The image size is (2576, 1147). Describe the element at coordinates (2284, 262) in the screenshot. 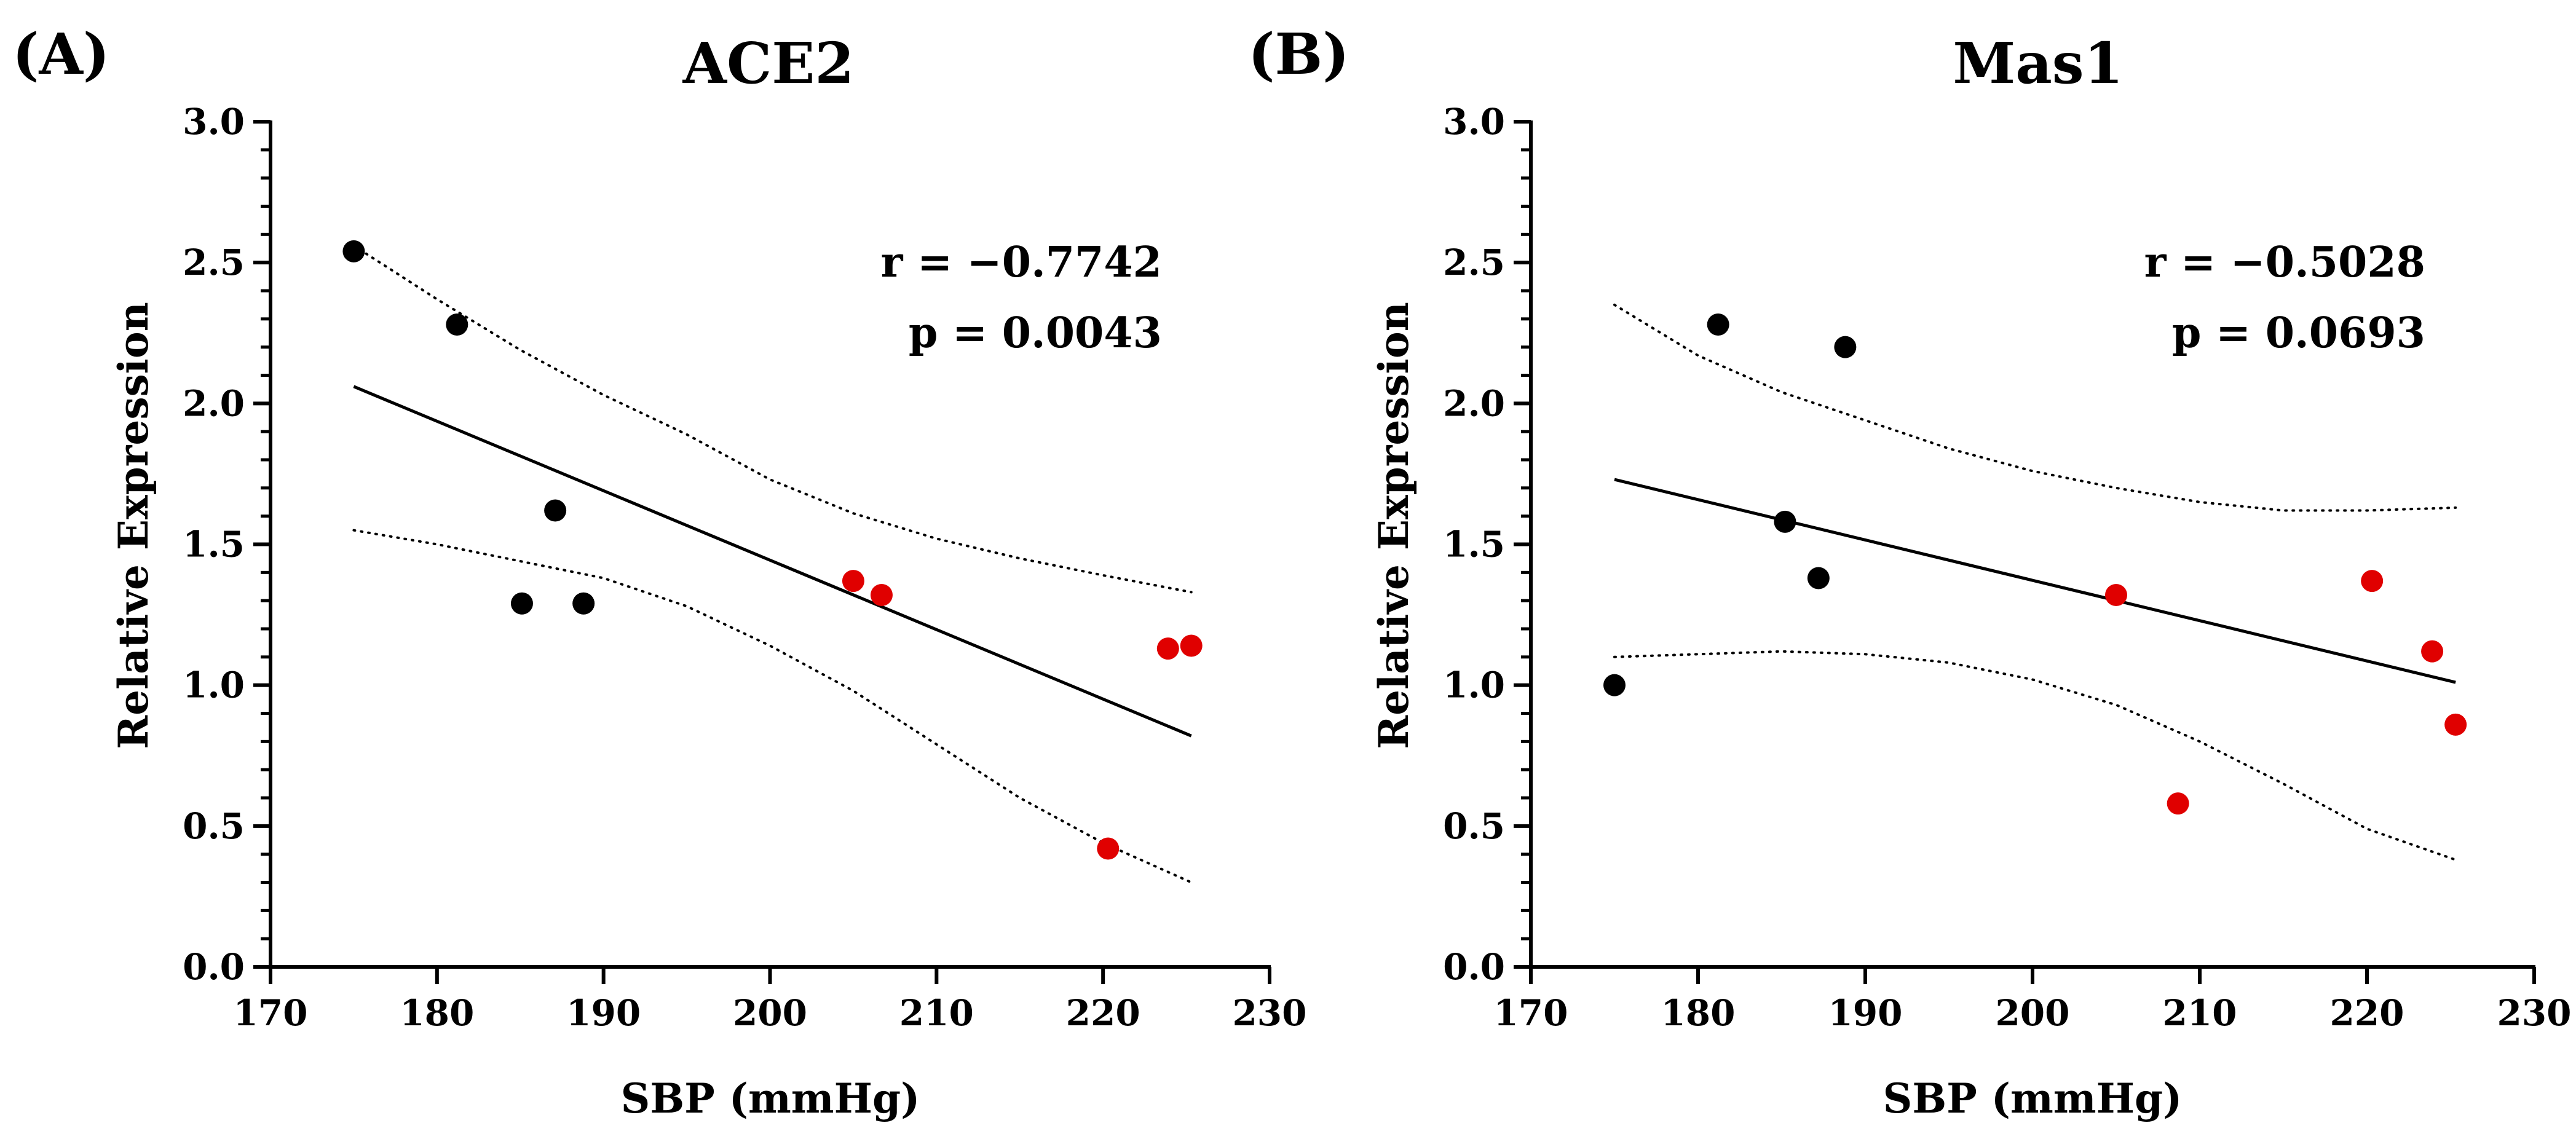

I see `r-value: r = −0.5028` at that location.